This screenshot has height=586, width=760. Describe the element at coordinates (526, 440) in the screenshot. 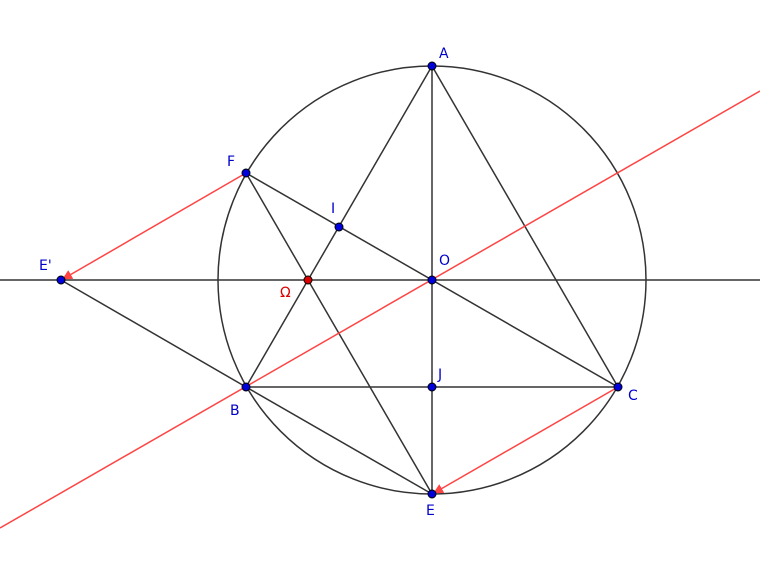

I see `vector-c-e` at that location.